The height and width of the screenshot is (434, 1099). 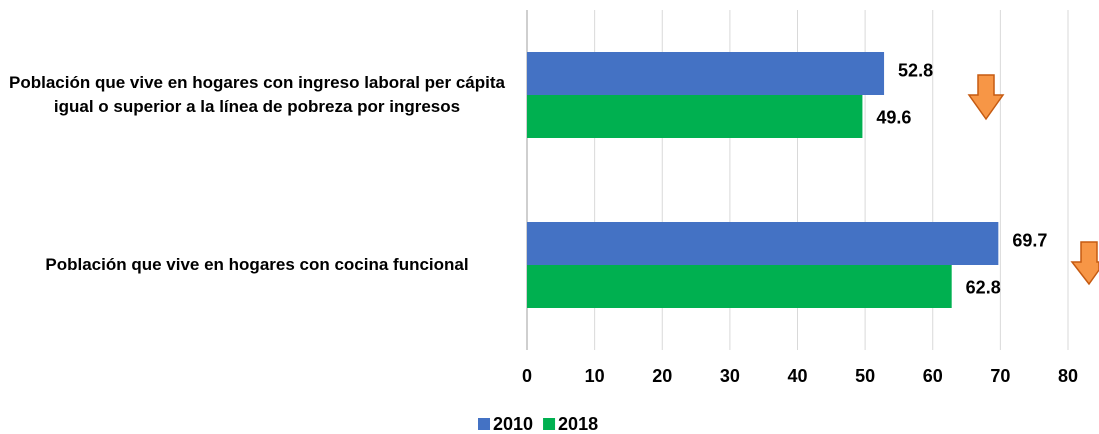 What do you see at coordinates (915, 70) in the screenshot?
I see `value-label: 52.8` at bounding box center [915, 70].